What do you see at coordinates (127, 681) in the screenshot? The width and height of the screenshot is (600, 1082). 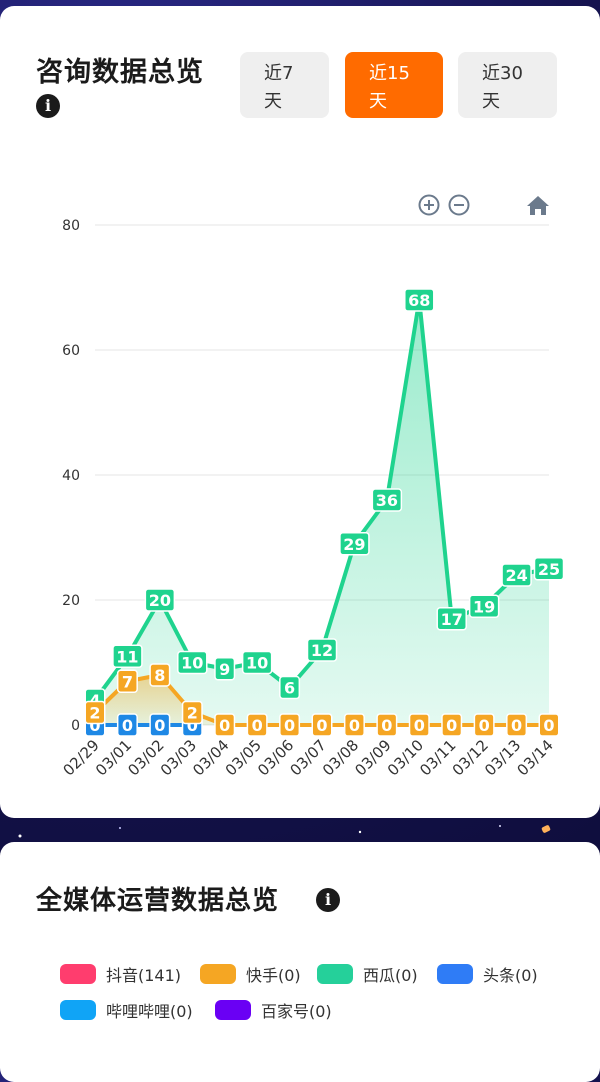 I see `data-label-kuaishou: 7` at bounding box center [127, 681].